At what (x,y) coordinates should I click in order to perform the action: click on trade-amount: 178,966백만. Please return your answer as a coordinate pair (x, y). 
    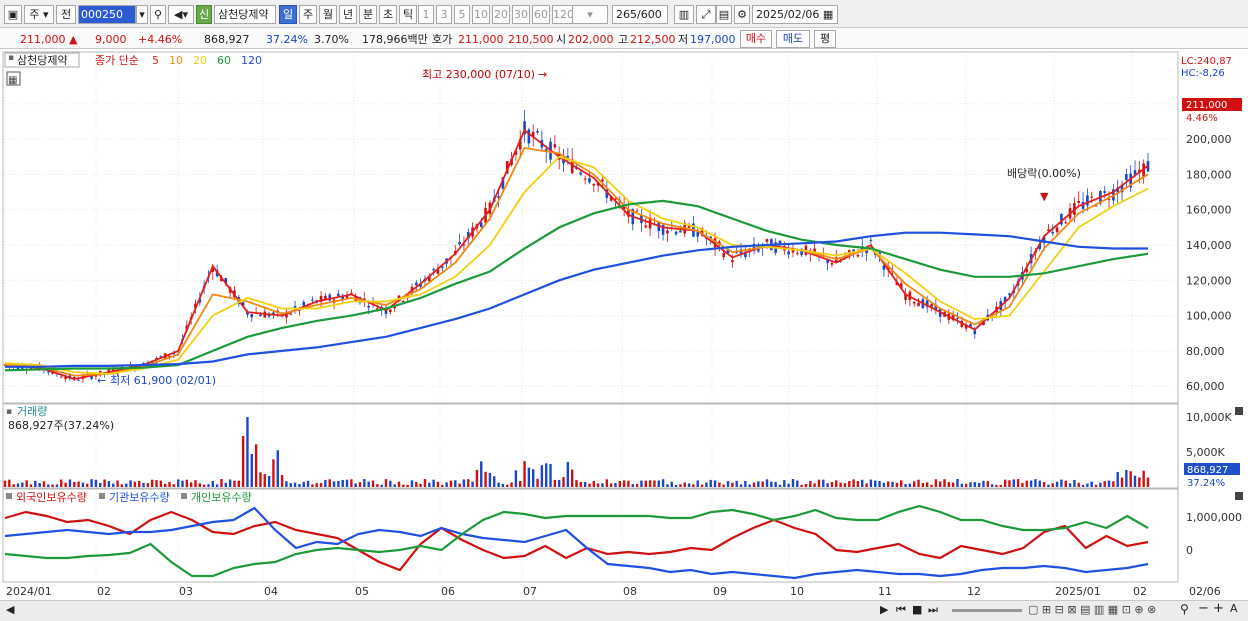
    Looking at the image, I should click on (395, 39).